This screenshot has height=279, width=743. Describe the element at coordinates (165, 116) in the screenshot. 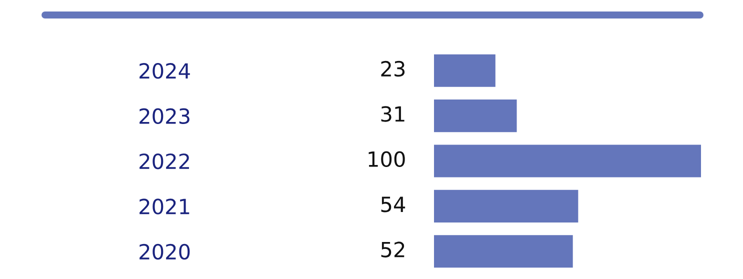

I see `y-tick-label: 2023` at that location.